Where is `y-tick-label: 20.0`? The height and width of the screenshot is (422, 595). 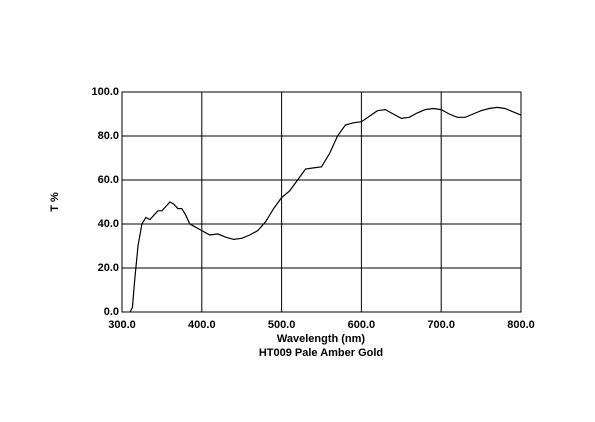 y-tick-label: 20.0 is located at coordinates (108, 268).